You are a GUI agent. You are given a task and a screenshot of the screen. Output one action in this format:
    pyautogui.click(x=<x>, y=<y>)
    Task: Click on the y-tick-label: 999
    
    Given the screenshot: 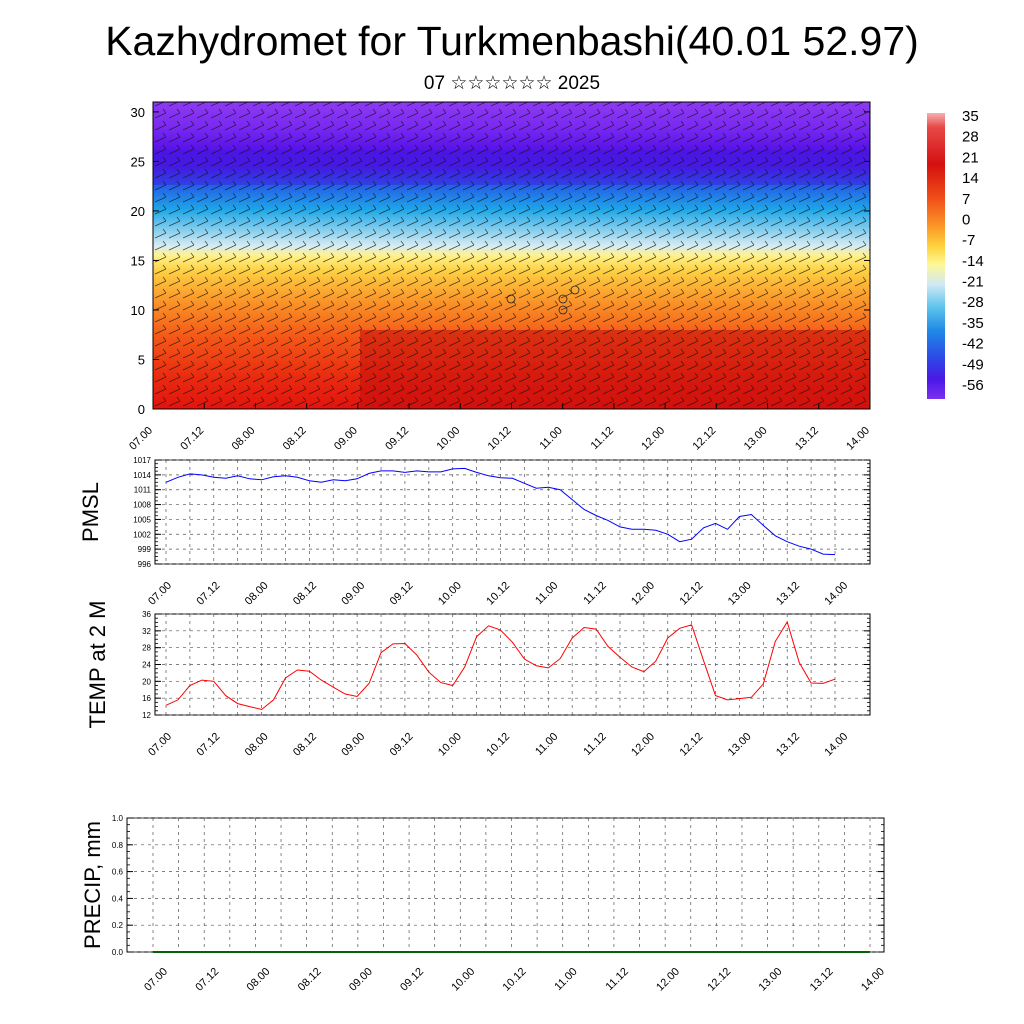 What is the action you would take?
    pyautogui.click(x=145, y=549)
    